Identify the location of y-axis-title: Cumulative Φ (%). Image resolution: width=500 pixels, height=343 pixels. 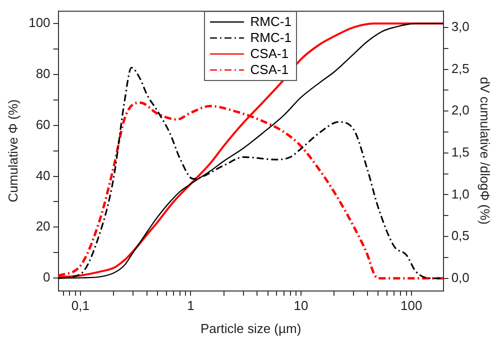
(12, 150).